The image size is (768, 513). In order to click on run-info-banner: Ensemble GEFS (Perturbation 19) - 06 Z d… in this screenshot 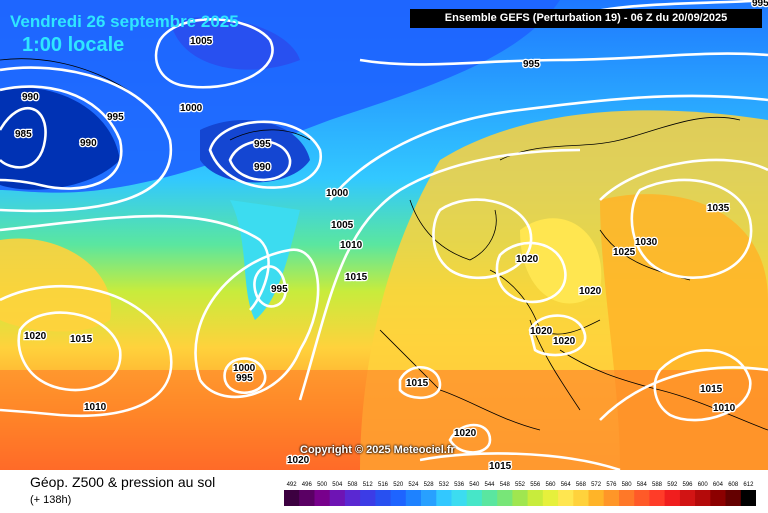, I will do `click(586, 18)`.